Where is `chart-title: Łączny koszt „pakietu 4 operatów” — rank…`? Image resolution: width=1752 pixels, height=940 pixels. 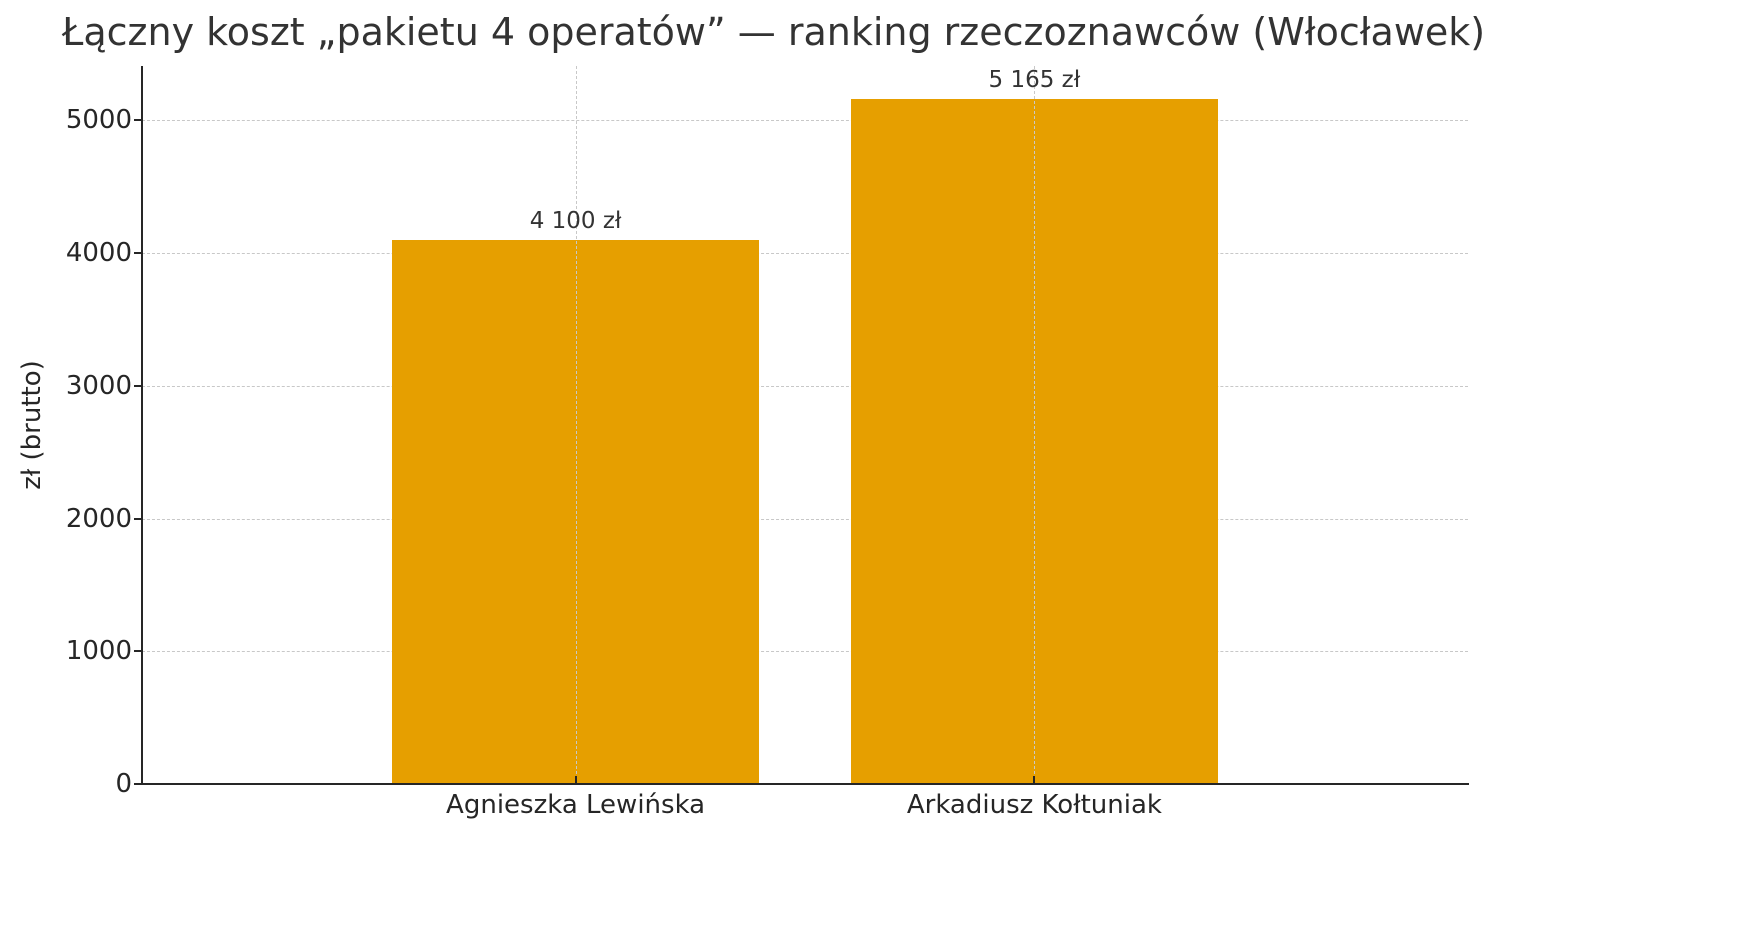 chart-title: Łączny koszt „pakietu 4 operatów” — rank… is located at coordinates (774, 32).